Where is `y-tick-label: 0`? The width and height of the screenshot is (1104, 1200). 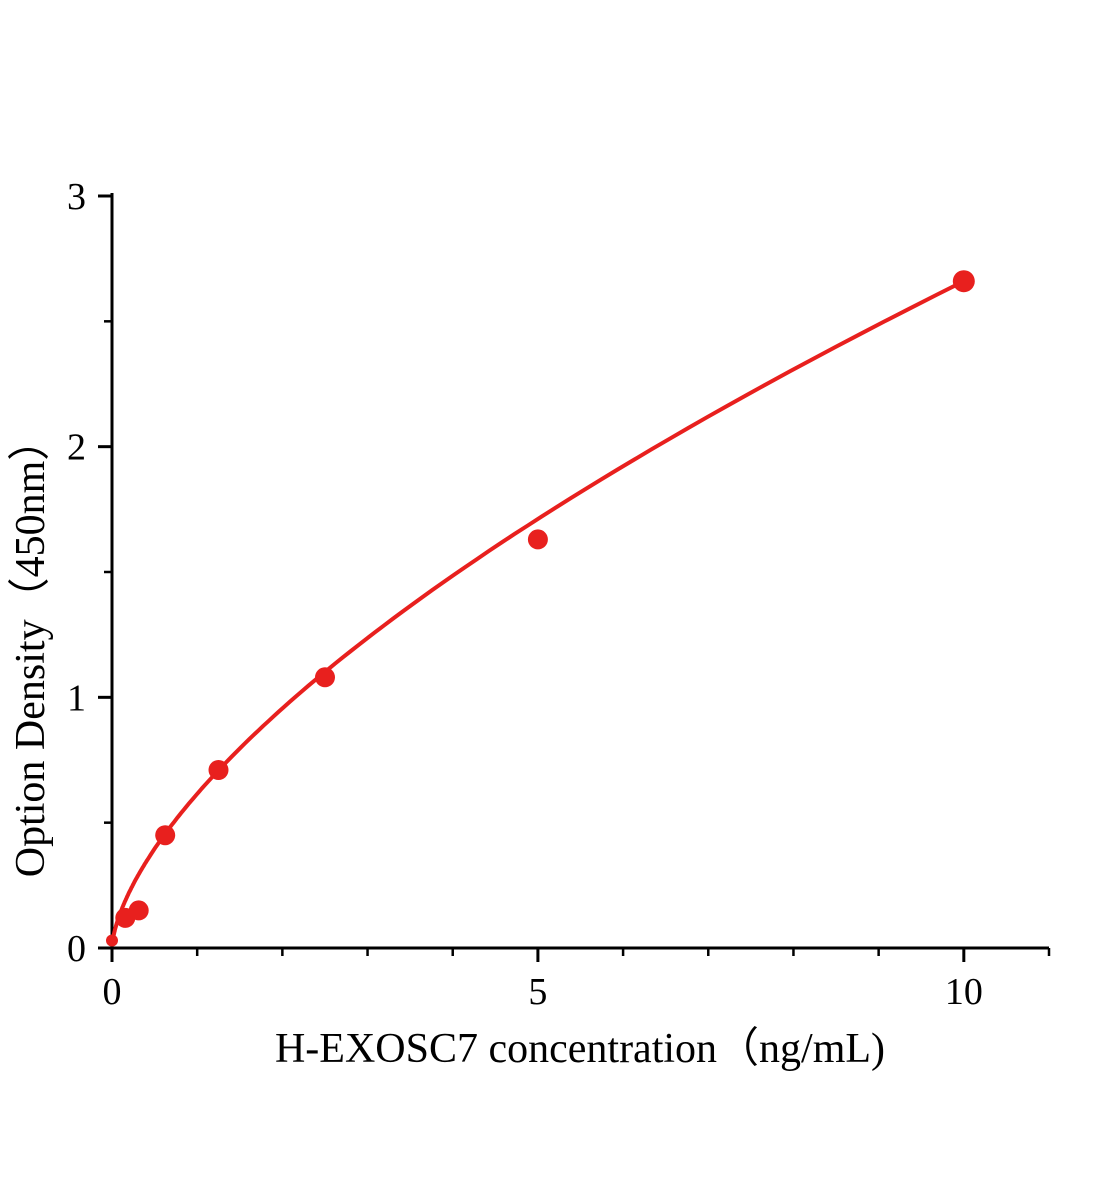
y-tick-label: 0 is located at coordinates (76, 949).